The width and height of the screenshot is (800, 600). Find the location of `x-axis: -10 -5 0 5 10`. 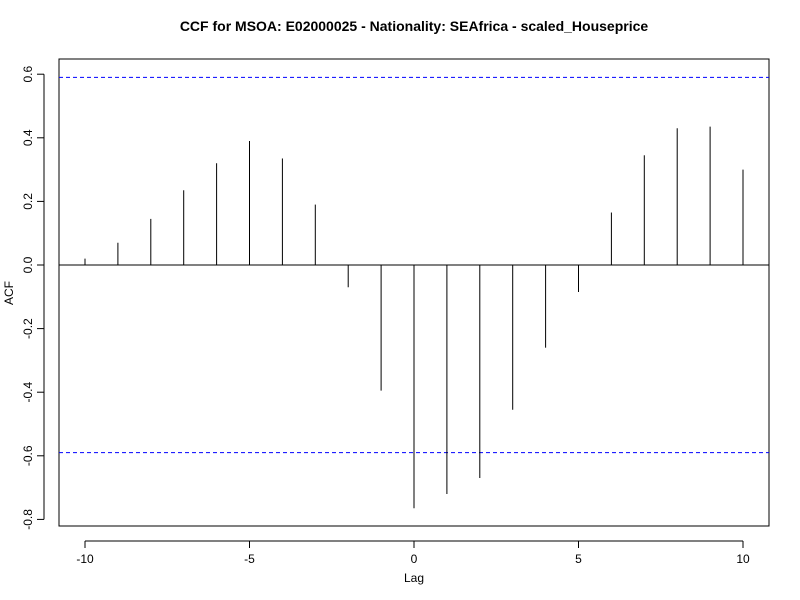

x-axis: -10 -5 0 5 10 is located at coordinates (413, 553).